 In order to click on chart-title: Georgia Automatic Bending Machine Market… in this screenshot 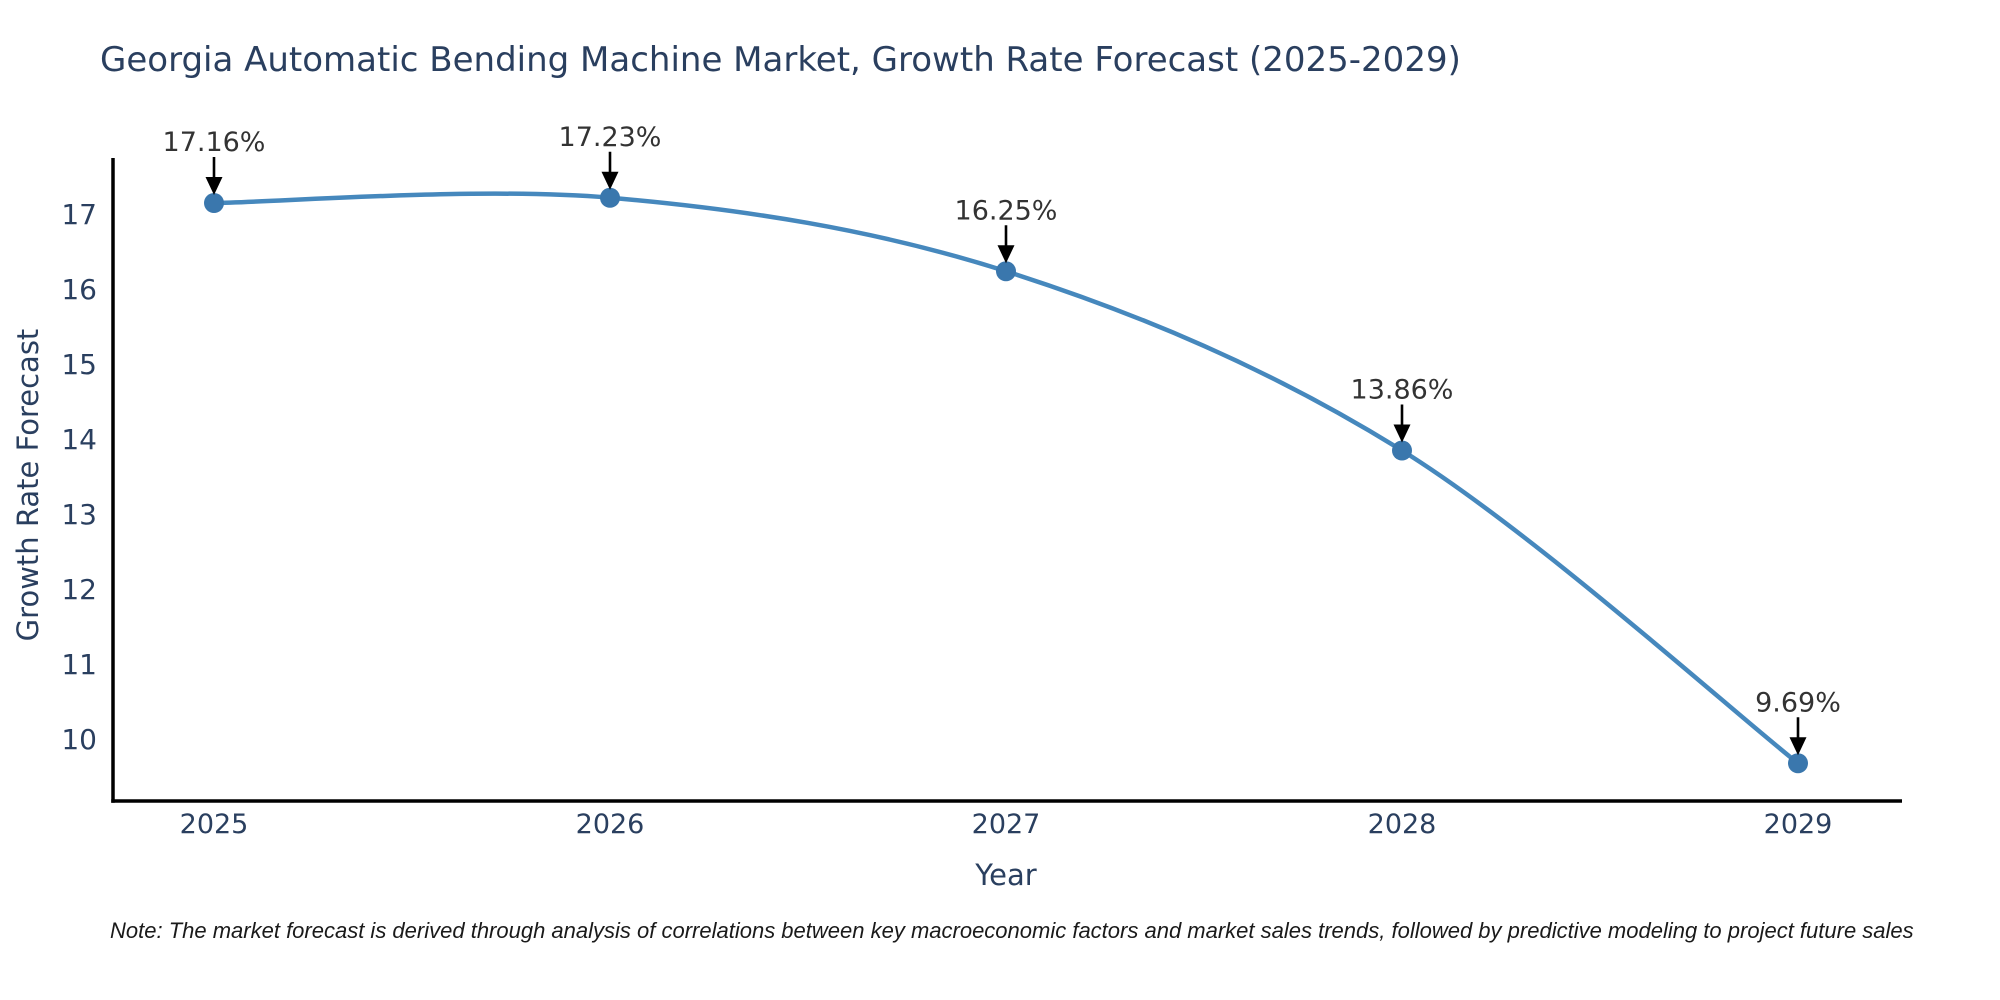, I will do `click(780, 60)`.